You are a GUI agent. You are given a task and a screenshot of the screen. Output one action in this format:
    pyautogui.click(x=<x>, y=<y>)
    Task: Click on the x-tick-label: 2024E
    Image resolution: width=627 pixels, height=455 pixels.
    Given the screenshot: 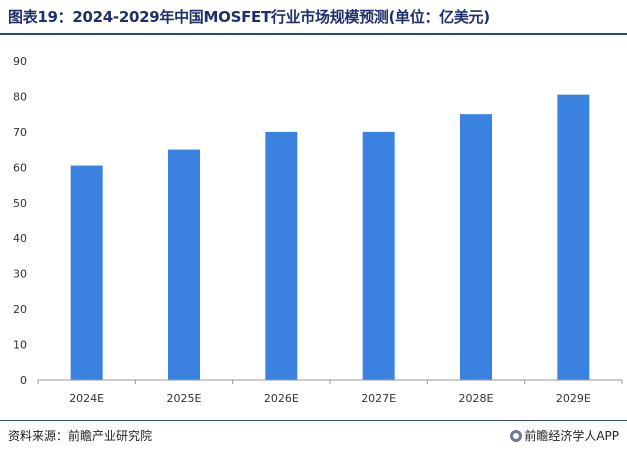 What is the action you would take?
    pyautogui.click(x=86, y=398)
    